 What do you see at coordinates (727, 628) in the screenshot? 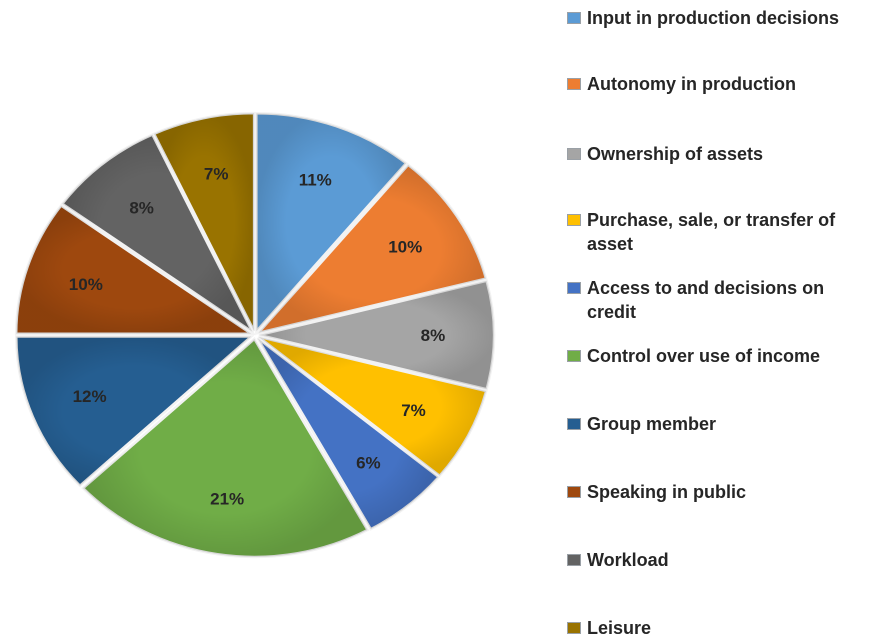
I see `legend-item: Leisure` at bounding box center [727, 628].